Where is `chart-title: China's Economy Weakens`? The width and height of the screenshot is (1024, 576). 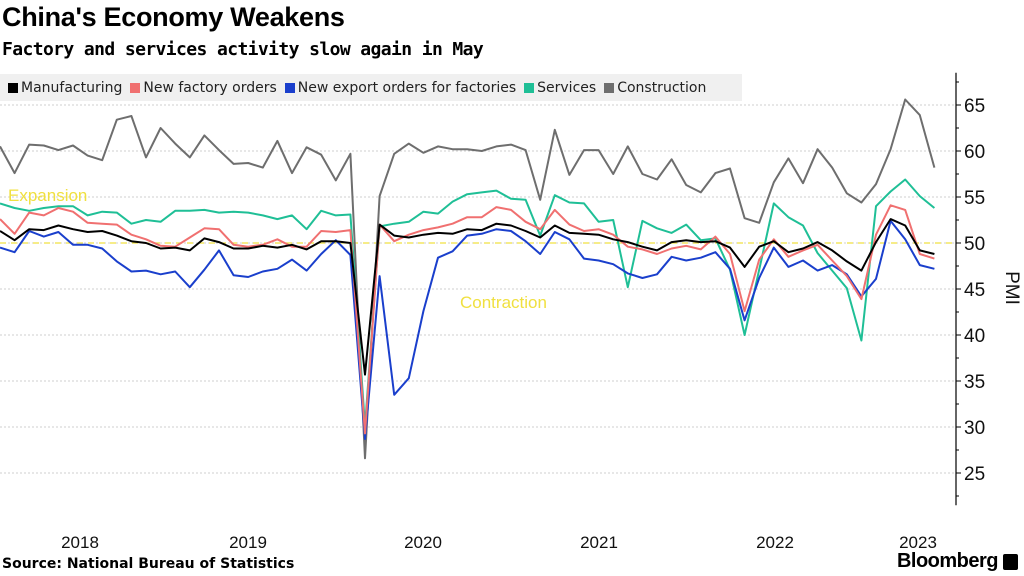
chart-title: China's Economy Weakens is located at coordinates (173, 17).